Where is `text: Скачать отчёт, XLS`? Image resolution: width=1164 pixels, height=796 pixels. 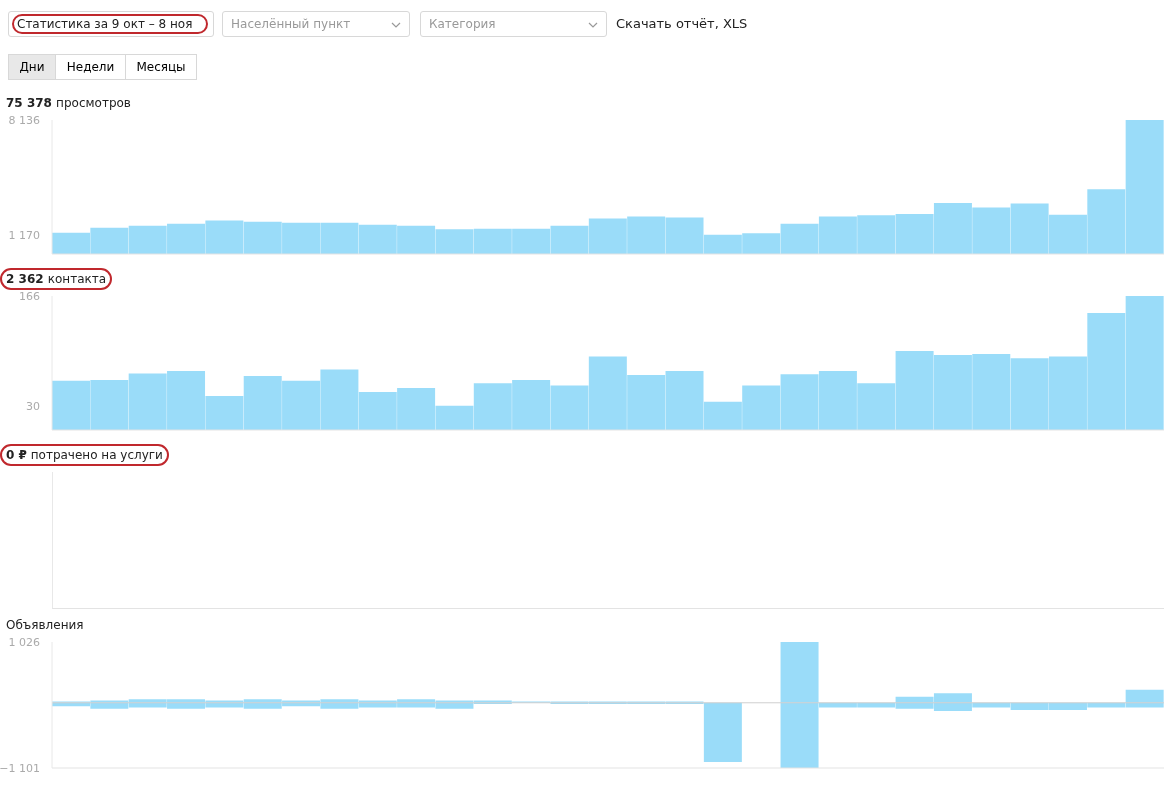
text: Скачать отчёт, XLS is located at coordinates (682, 23).